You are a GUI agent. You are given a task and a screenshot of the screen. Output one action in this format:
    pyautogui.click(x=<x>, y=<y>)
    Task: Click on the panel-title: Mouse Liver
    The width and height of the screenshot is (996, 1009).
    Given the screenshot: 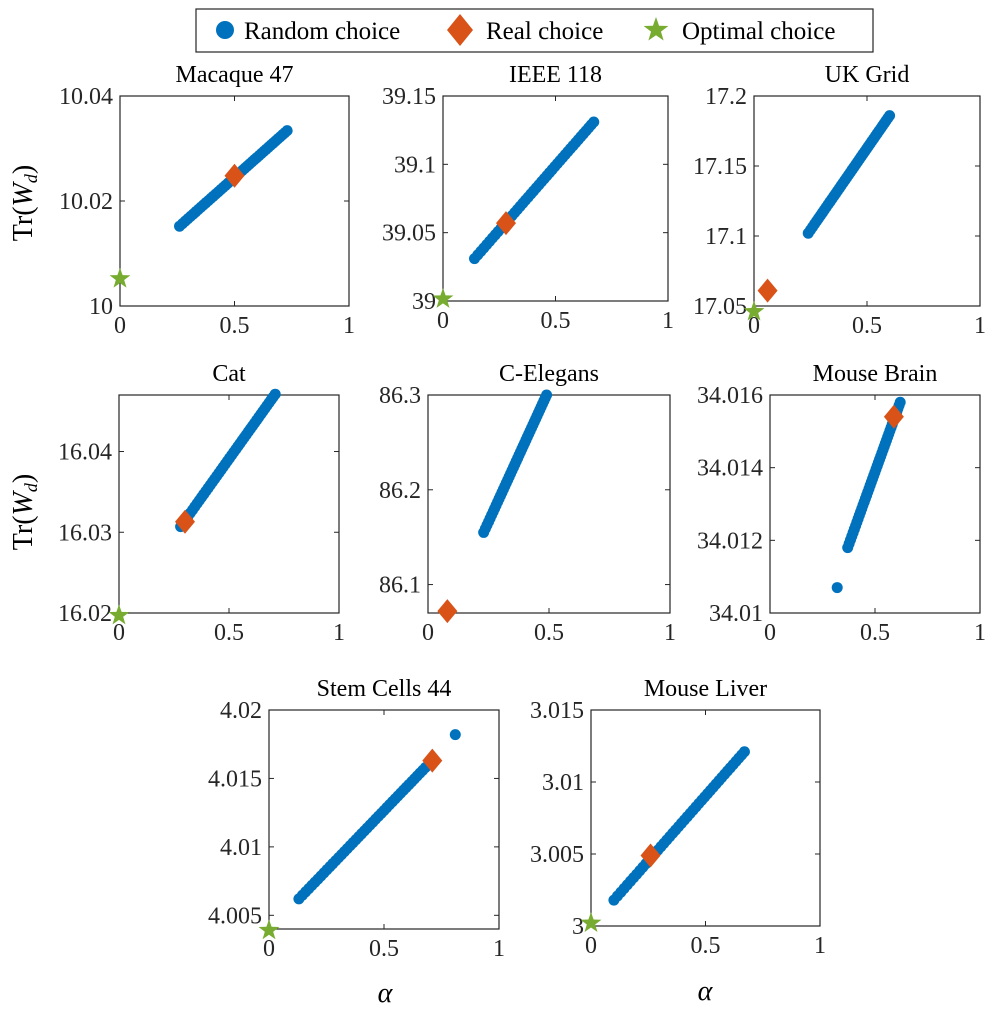 What is the action you would take?
    pyautogui.click(x=705, y=689)
    